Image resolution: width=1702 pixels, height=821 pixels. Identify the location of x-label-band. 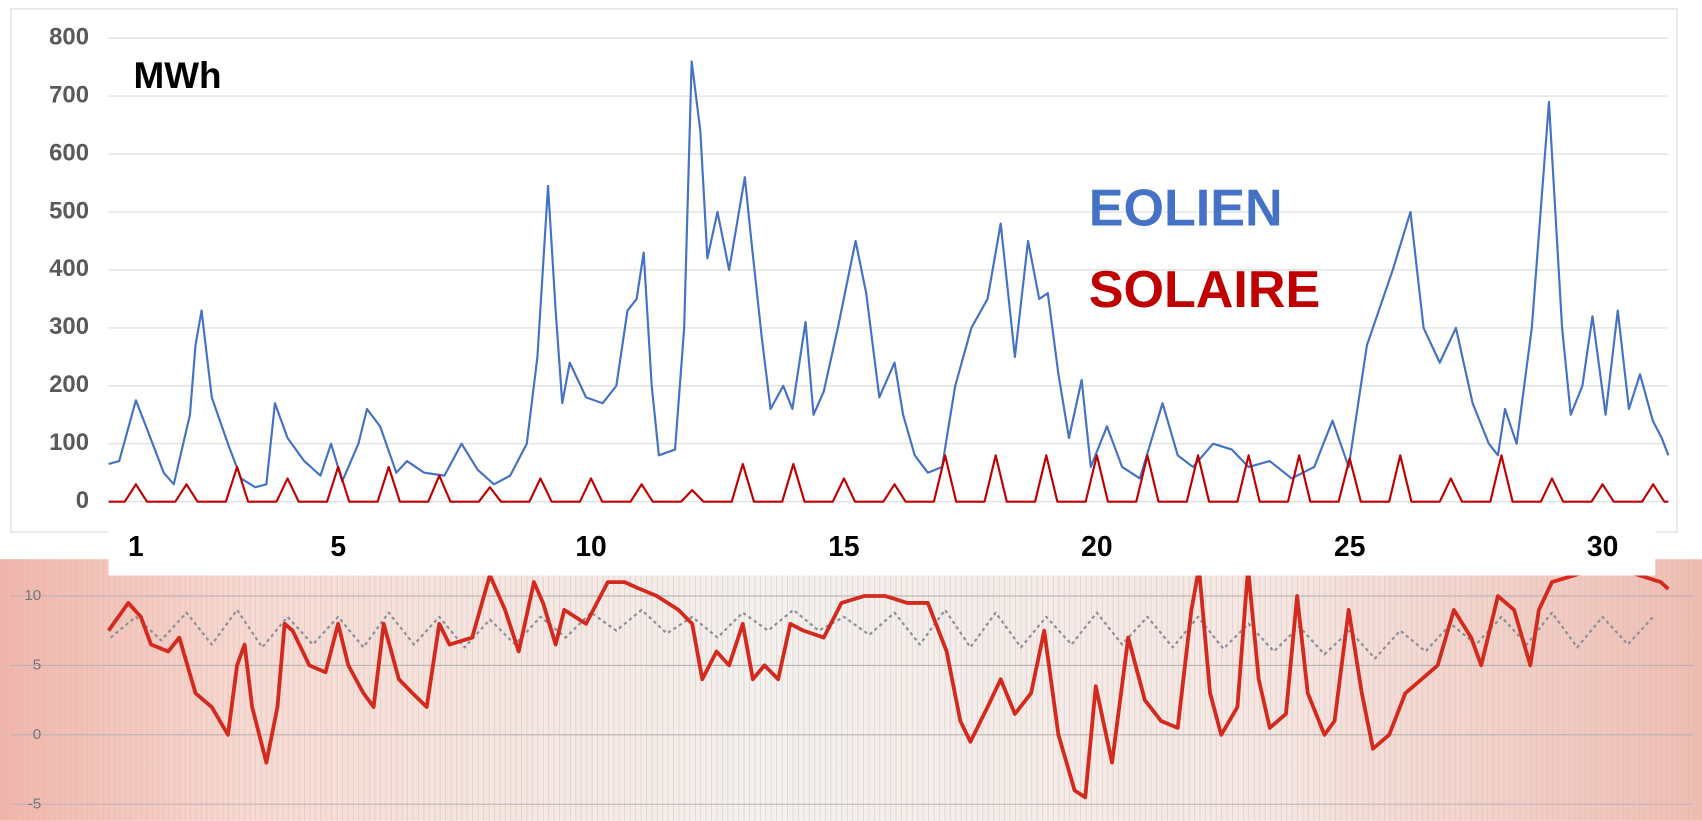
(882, 552).